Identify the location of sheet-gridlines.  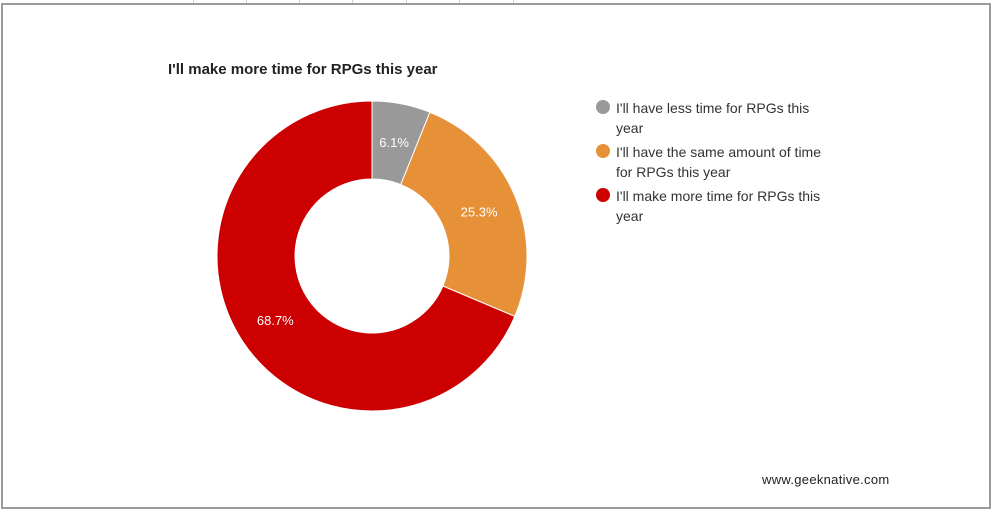
(496, 2).